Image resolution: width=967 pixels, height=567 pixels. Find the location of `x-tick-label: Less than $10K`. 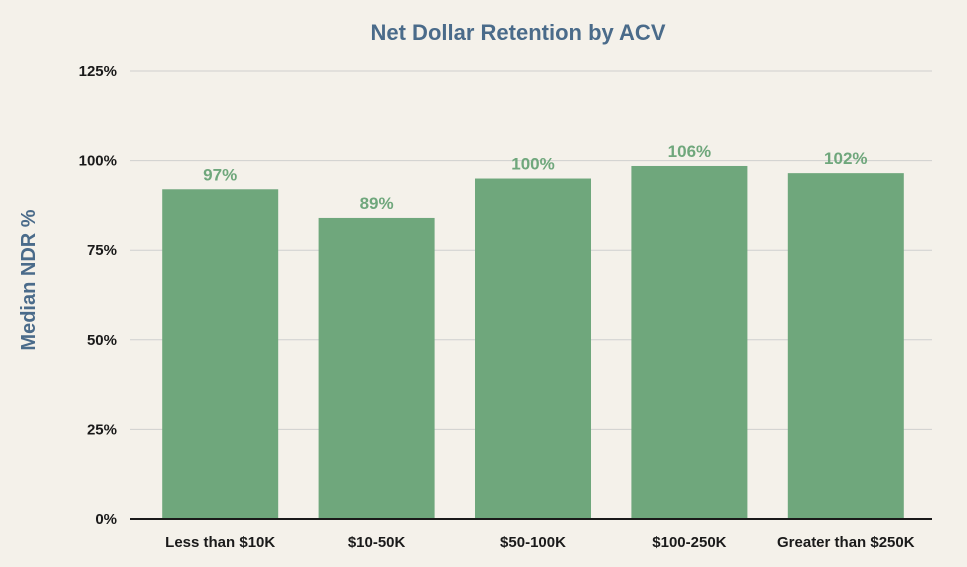

x-tick-label: Less than $10K is located at coordinates (220, 542).